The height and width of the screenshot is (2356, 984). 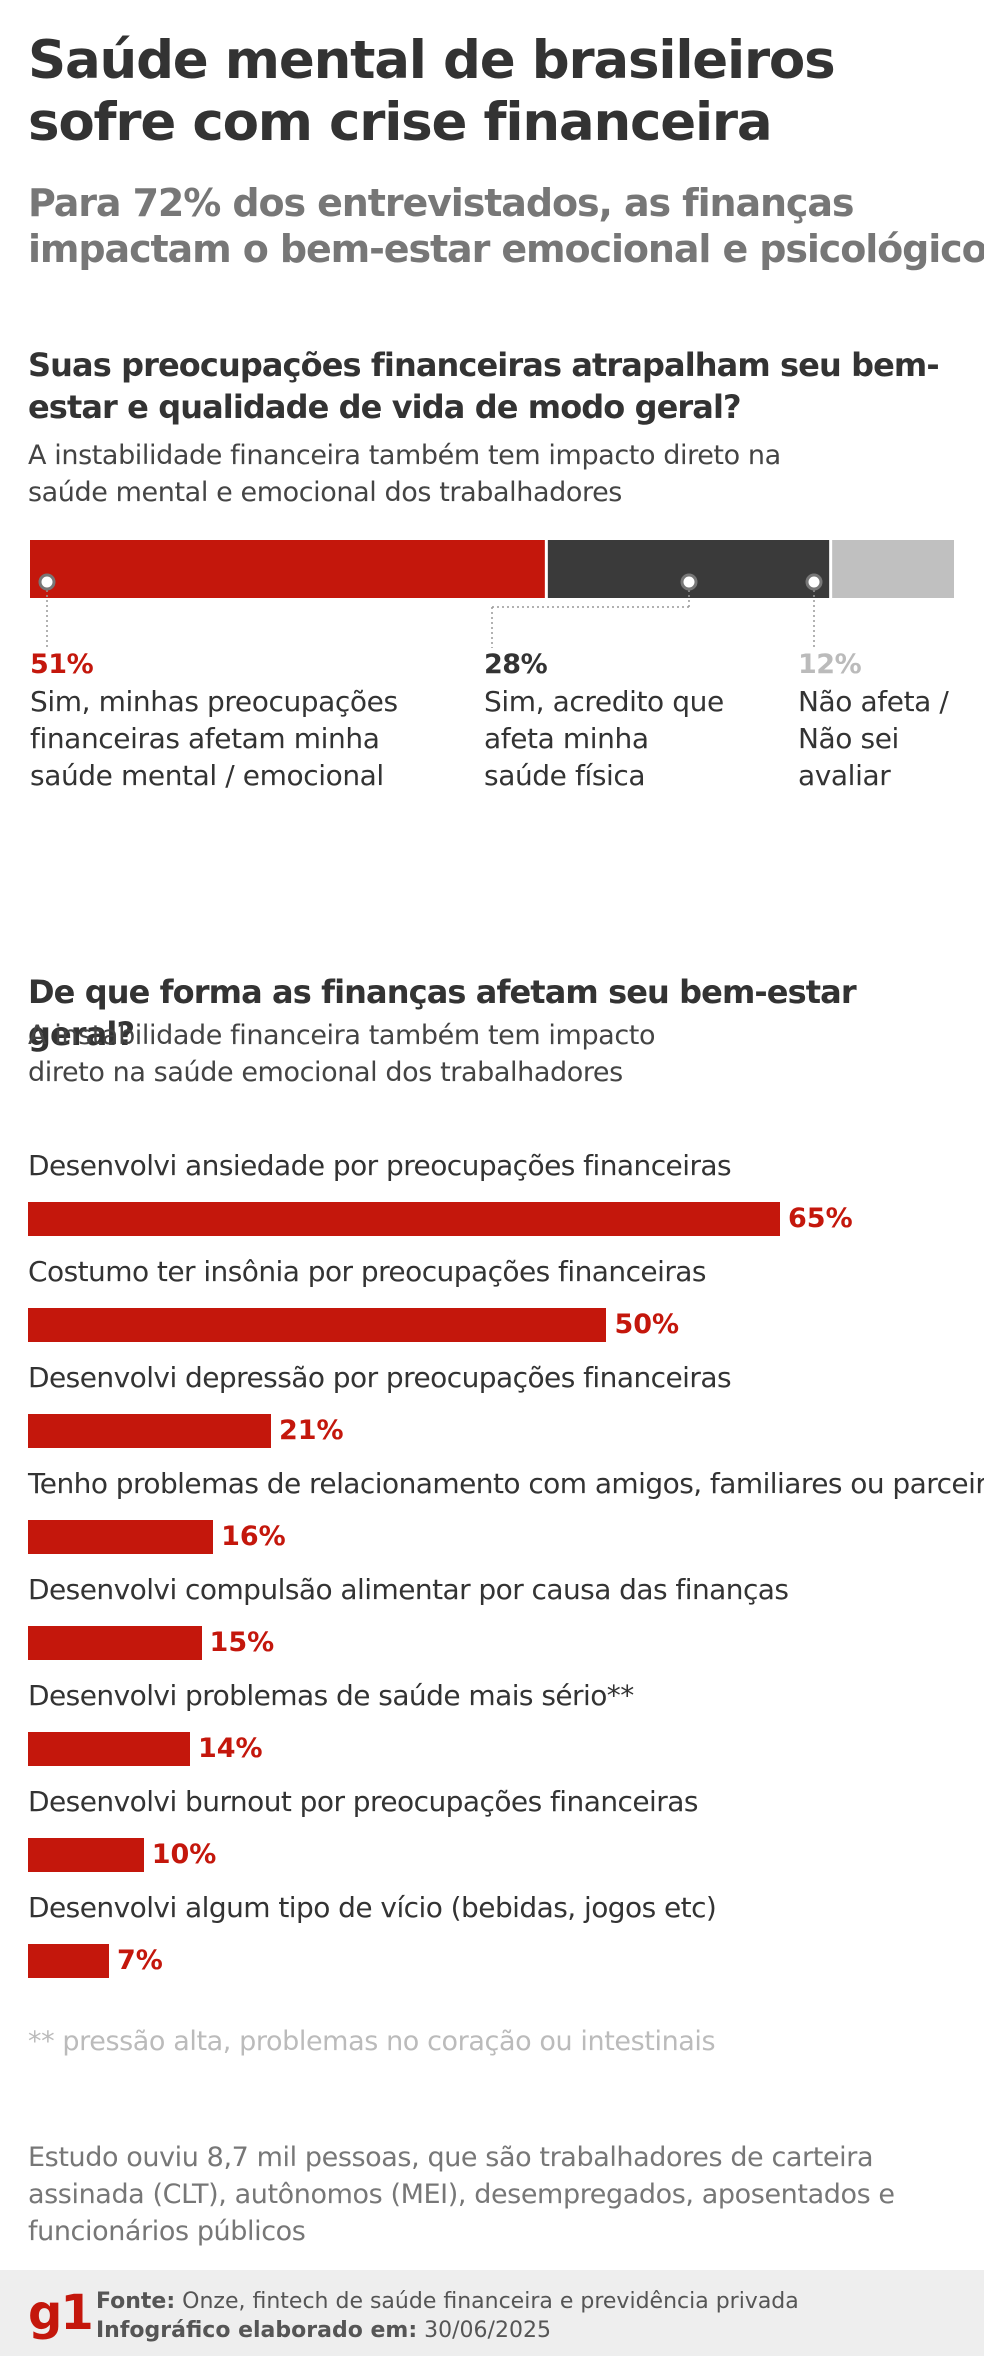 I want to click on bar-value-6: 14%, so click(x=230, y=1748).